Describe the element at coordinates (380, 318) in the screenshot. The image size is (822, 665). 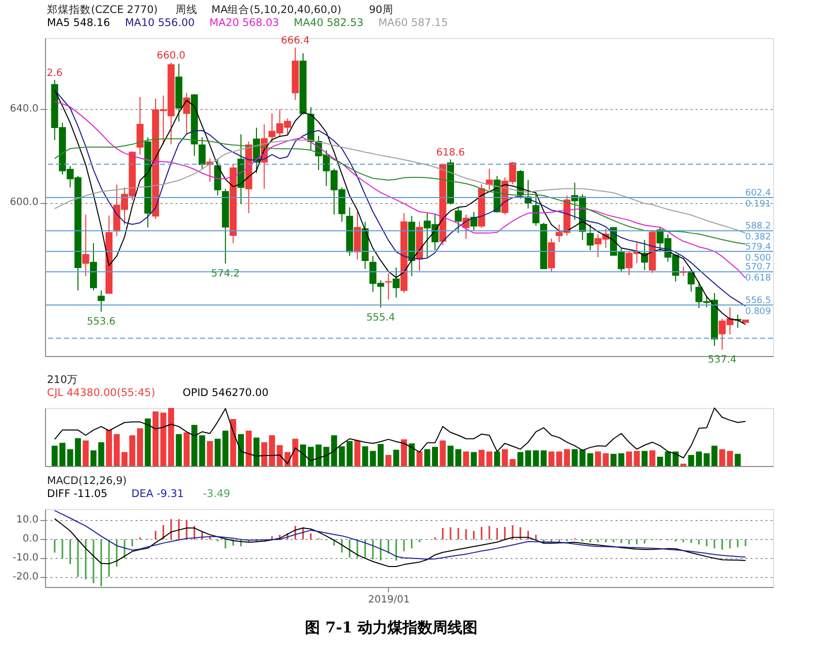
I see `annotation: 555.4` at that location.